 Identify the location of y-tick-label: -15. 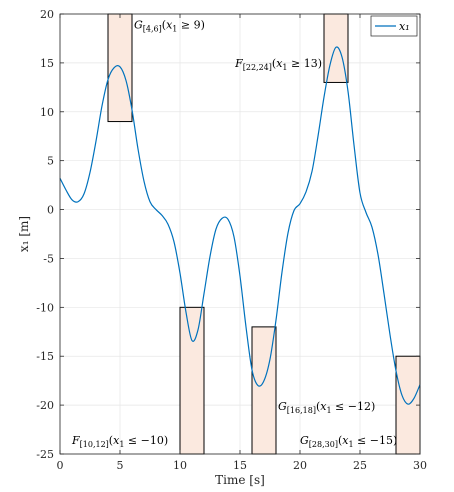
(45, 356).